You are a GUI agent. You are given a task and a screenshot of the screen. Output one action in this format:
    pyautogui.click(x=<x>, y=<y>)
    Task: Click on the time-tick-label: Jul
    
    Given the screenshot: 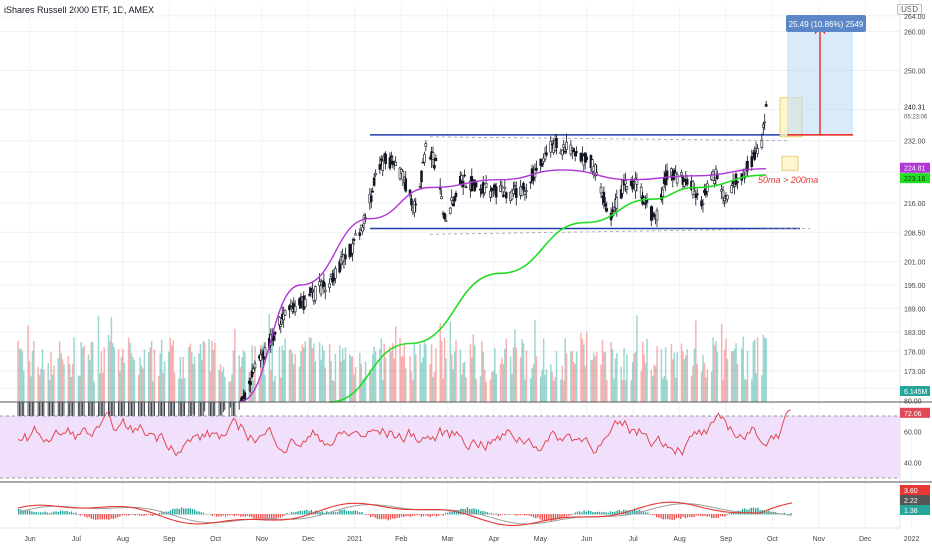 What is the action you would take?
    pyautogui.click(x=76, y=539)
    